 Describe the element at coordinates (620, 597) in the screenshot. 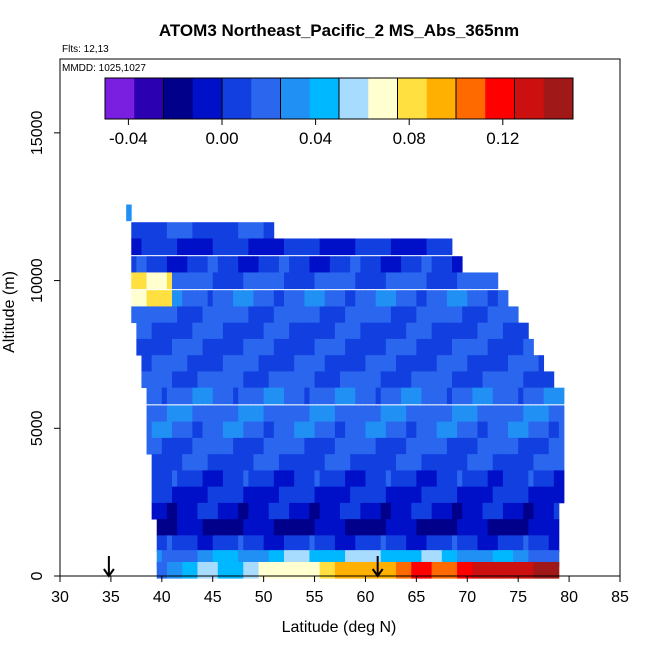

I see `x-tick-label: 85` at that location.